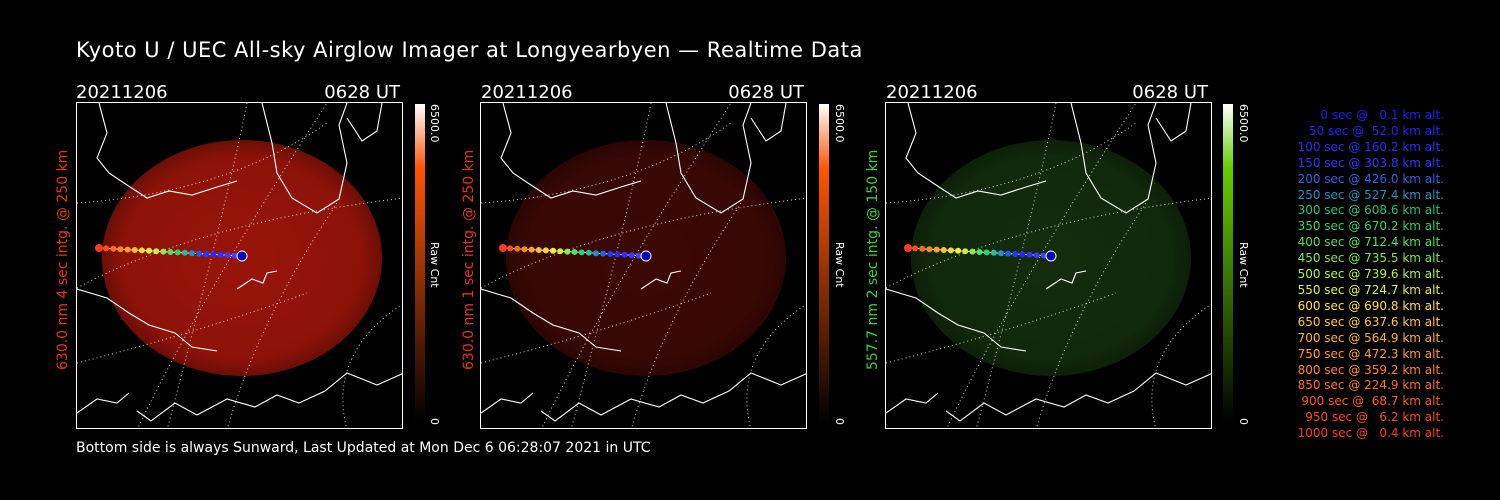  What do you see at coordinates (1353, 196) in the screenshot?
I see `legend-row: 250 sec @ 527.4 km alt.` at bounding box center [1353, 196].